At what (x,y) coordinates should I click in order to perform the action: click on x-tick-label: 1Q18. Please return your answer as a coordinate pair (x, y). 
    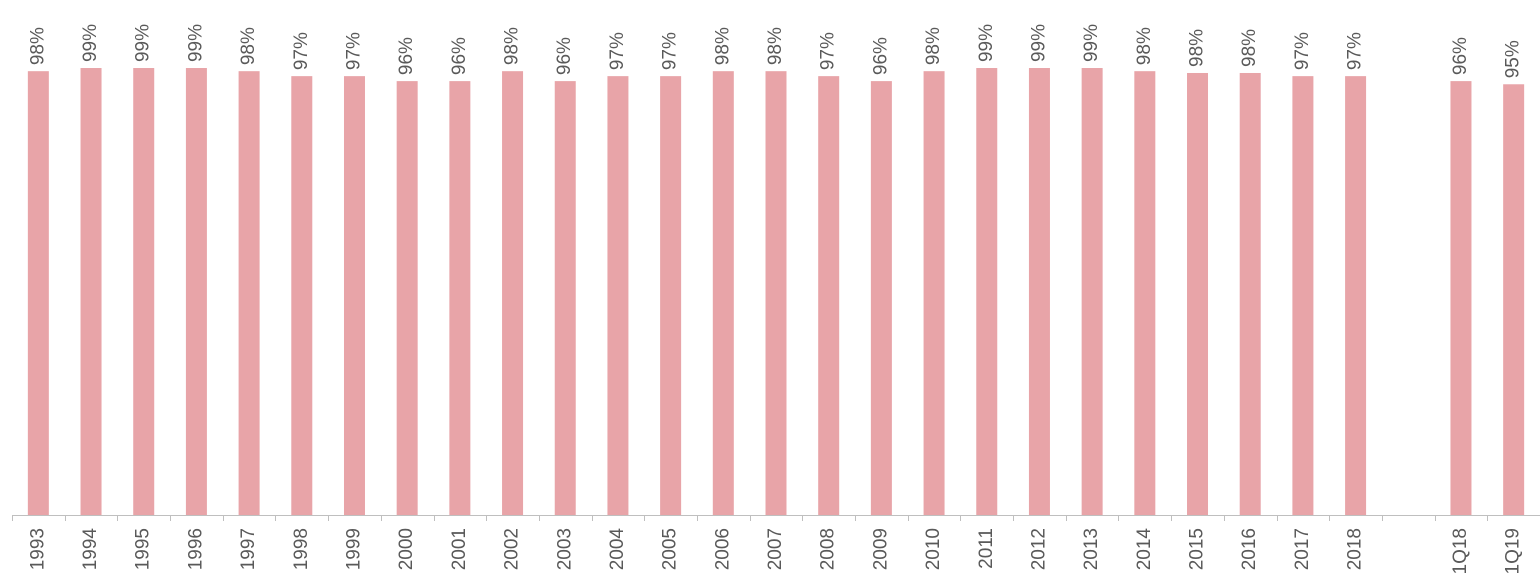
    Looking at the image, I should click on (1460, 551).